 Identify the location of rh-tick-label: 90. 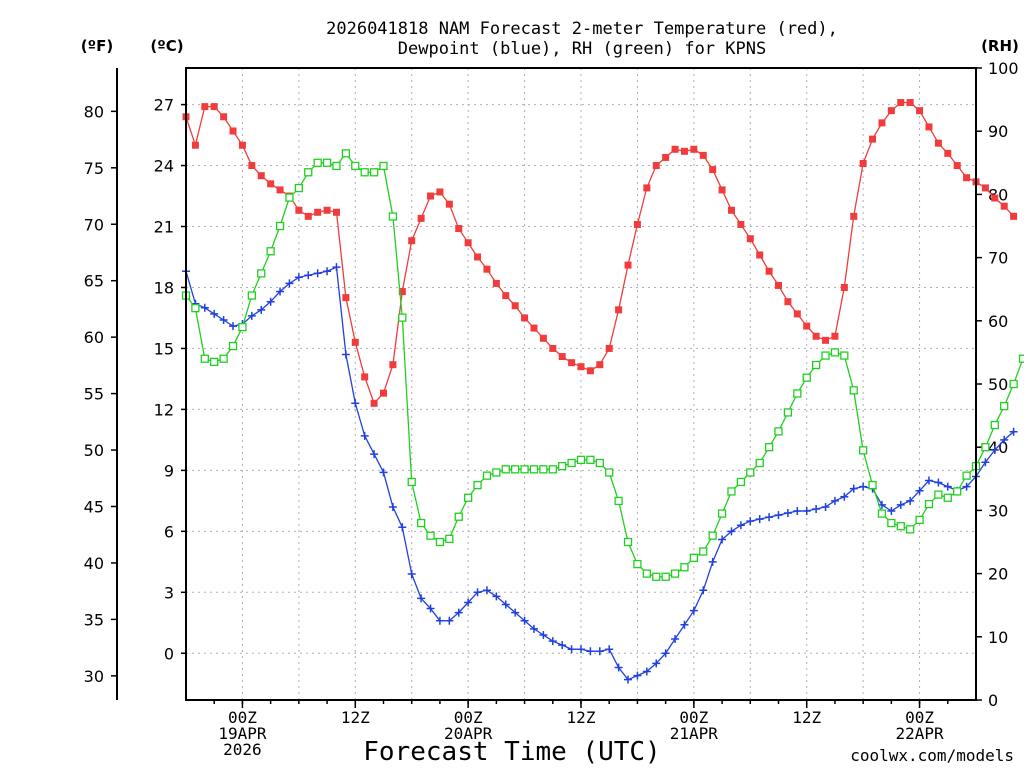
(998, 131).